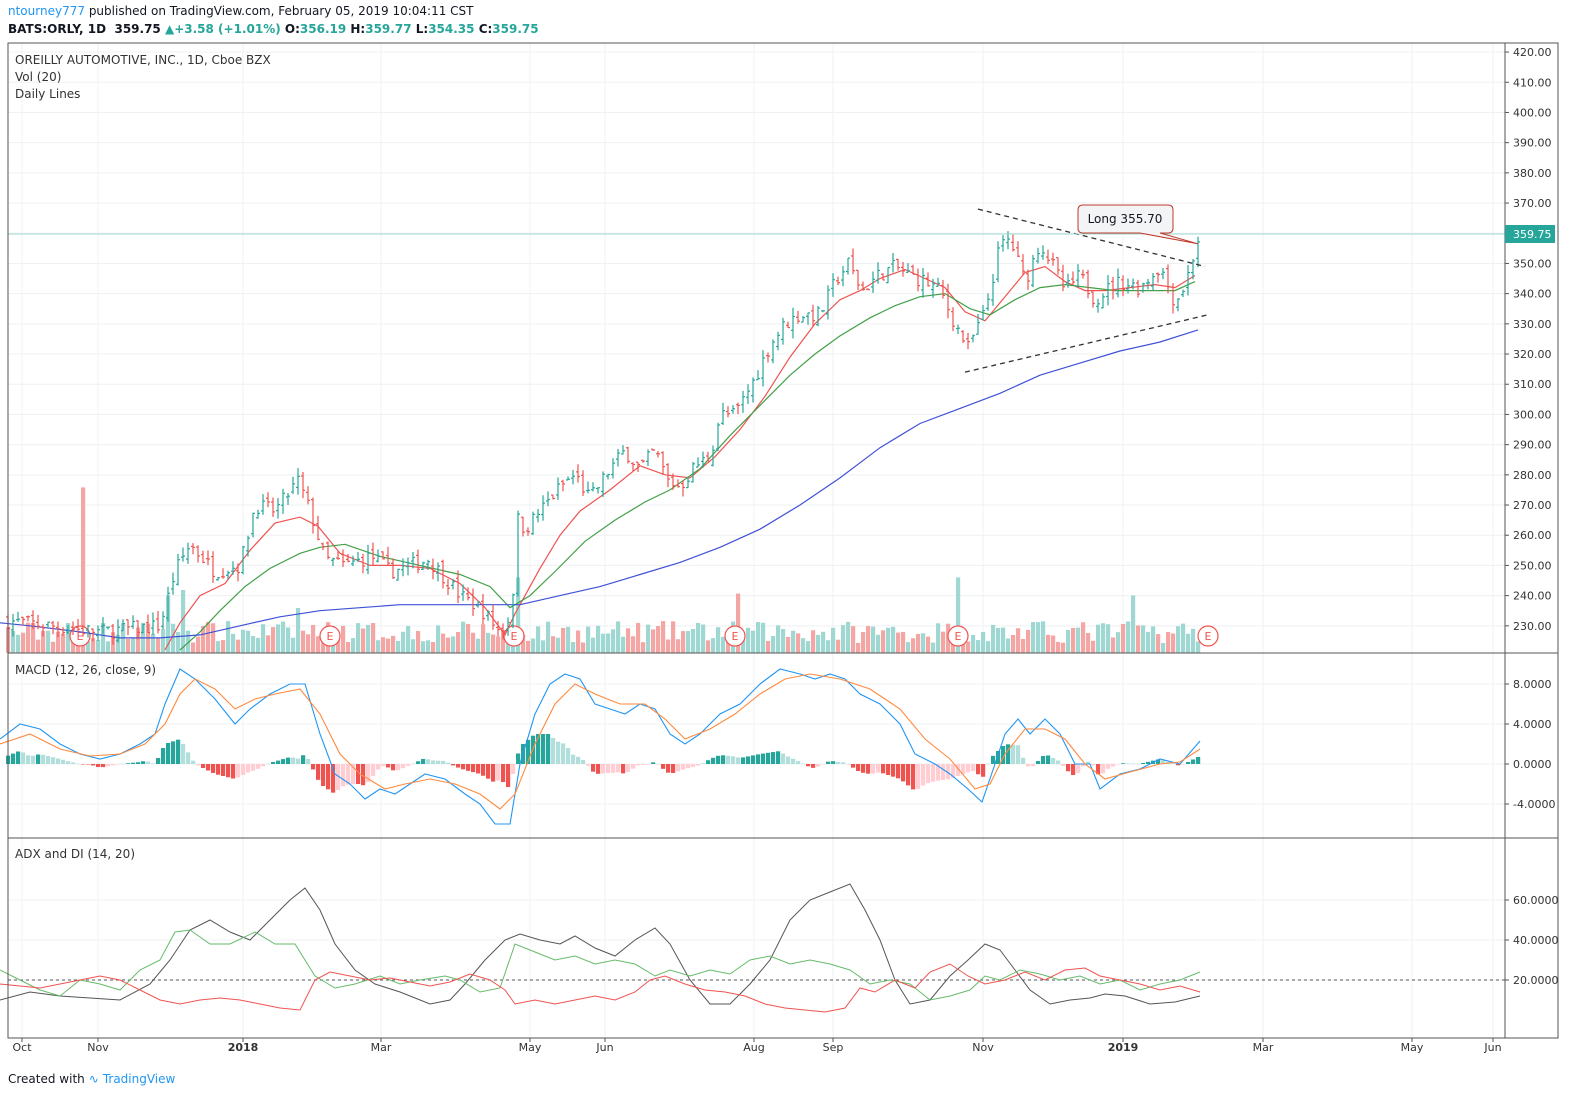 This screenshot has width=1586, height=1094. What do you see at coordinates (1536, 940) in the screenshot?
I see `y-tick-label: 40.0000` at bounding box center [1536, 940].